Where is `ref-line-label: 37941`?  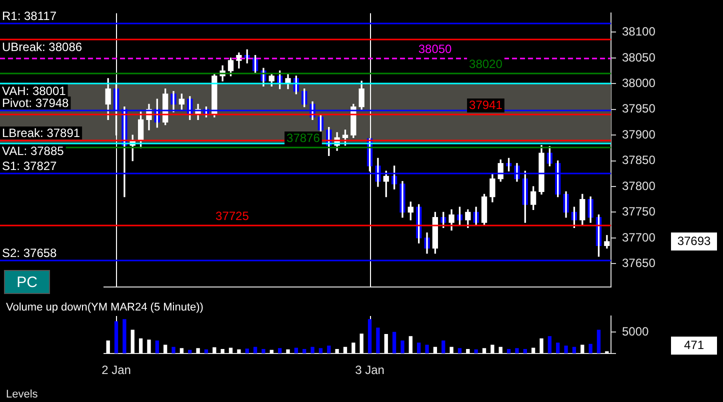
ref-line-label: 37941 is located at coordinates (486, 105).